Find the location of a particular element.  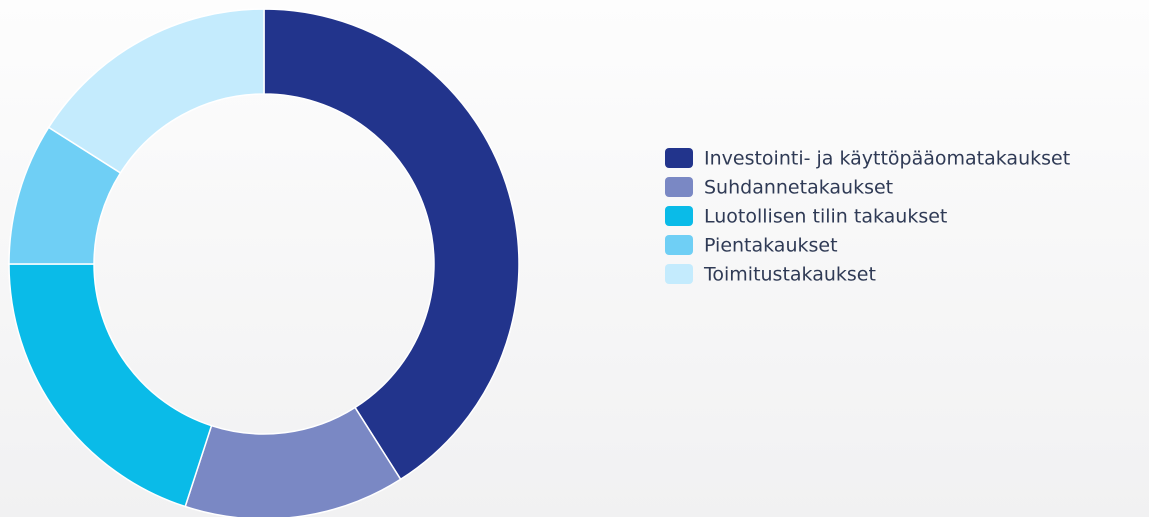

legend-label: Investointi- ja käyttöpääomatakaukset is located at coordinates (887, 159).